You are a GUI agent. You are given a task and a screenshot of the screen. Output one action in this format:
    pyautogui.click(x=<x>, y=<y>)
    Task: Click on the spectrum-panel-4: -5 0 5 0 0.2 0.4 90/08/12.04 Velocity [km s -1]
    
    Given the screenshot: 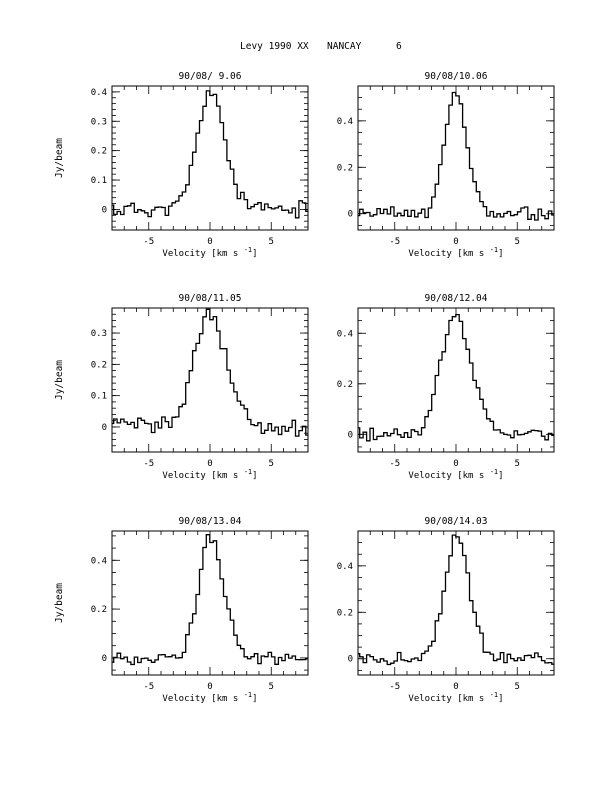 What is the action you would take?
    pyautogui.click(x=446, y=387)
    